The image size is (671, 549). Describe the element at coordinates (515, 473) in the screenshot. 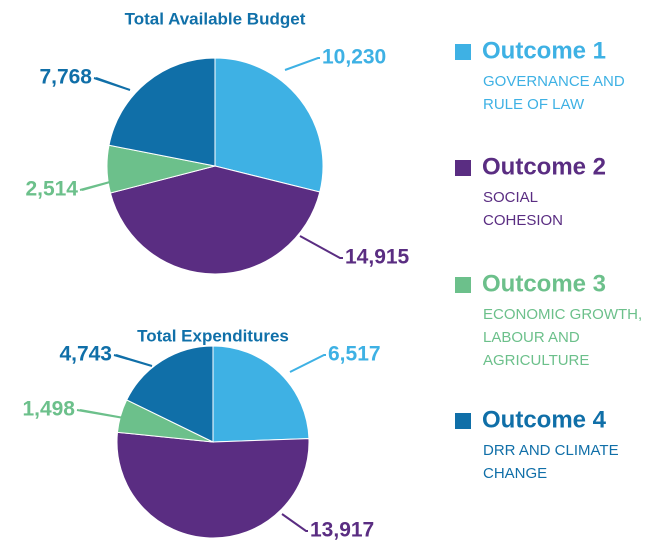

I see `legend-description: CHANGE` at that location.